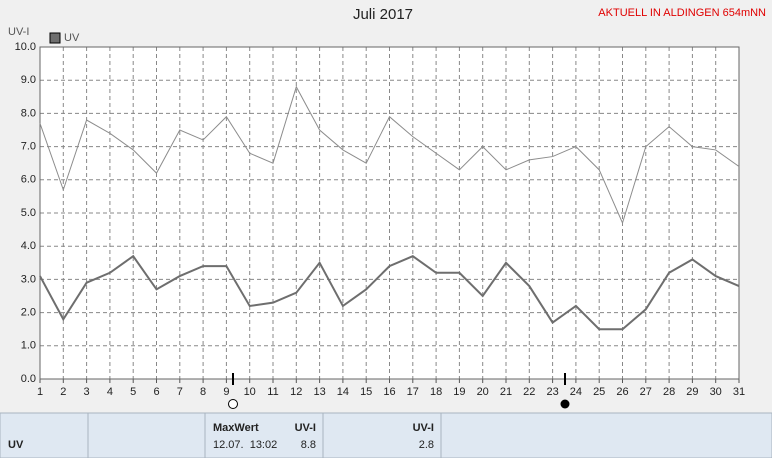 The image size is (772, 458). What do you see at coordinates (552, 392) in the screenshot?
I see `x-tick-label: 23` at bounding box center [552, 392].